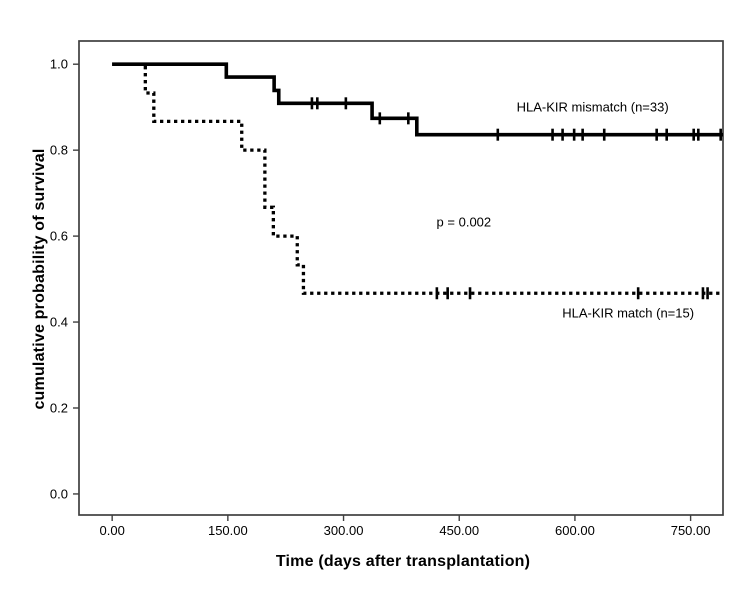 The width and height of the screenshot is (740, 595). What do you see at coordinates (59, 150) in the screenshot?
I see `y-tick-label: 0.8` at bounding box center [59, 150].